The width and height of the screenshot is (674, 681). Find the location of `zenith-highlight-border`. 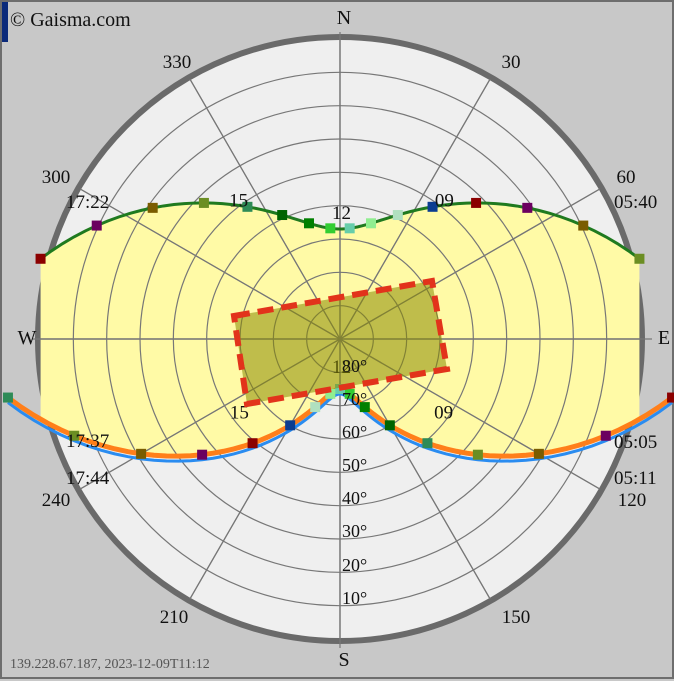

zenith-highlight-border is located at coordinates (340, 342).